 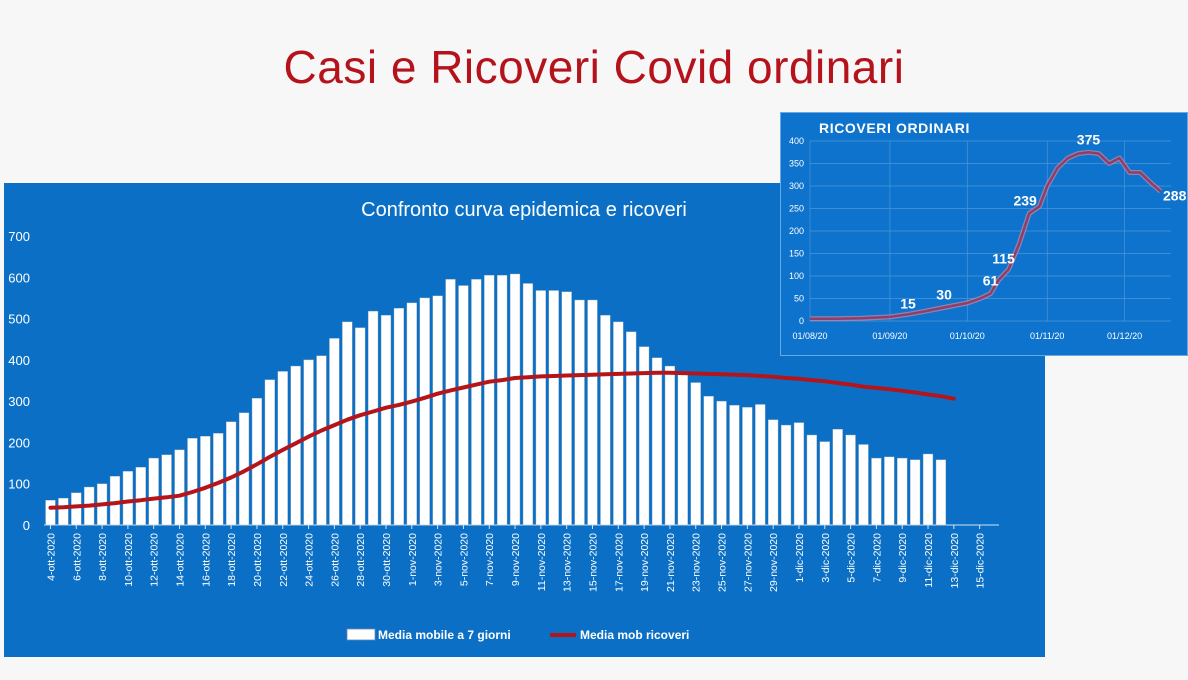 I want to click on x-tick-label: 5-dic-2020, so click(x=852, y=558).